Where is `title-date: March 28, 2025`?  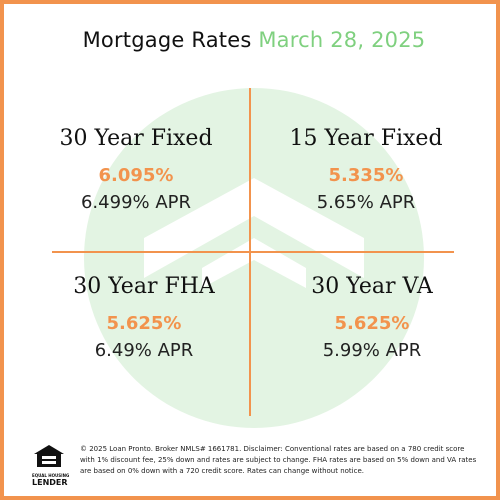 title-date: March 28, 2025 is located at coordinates (342, 40).